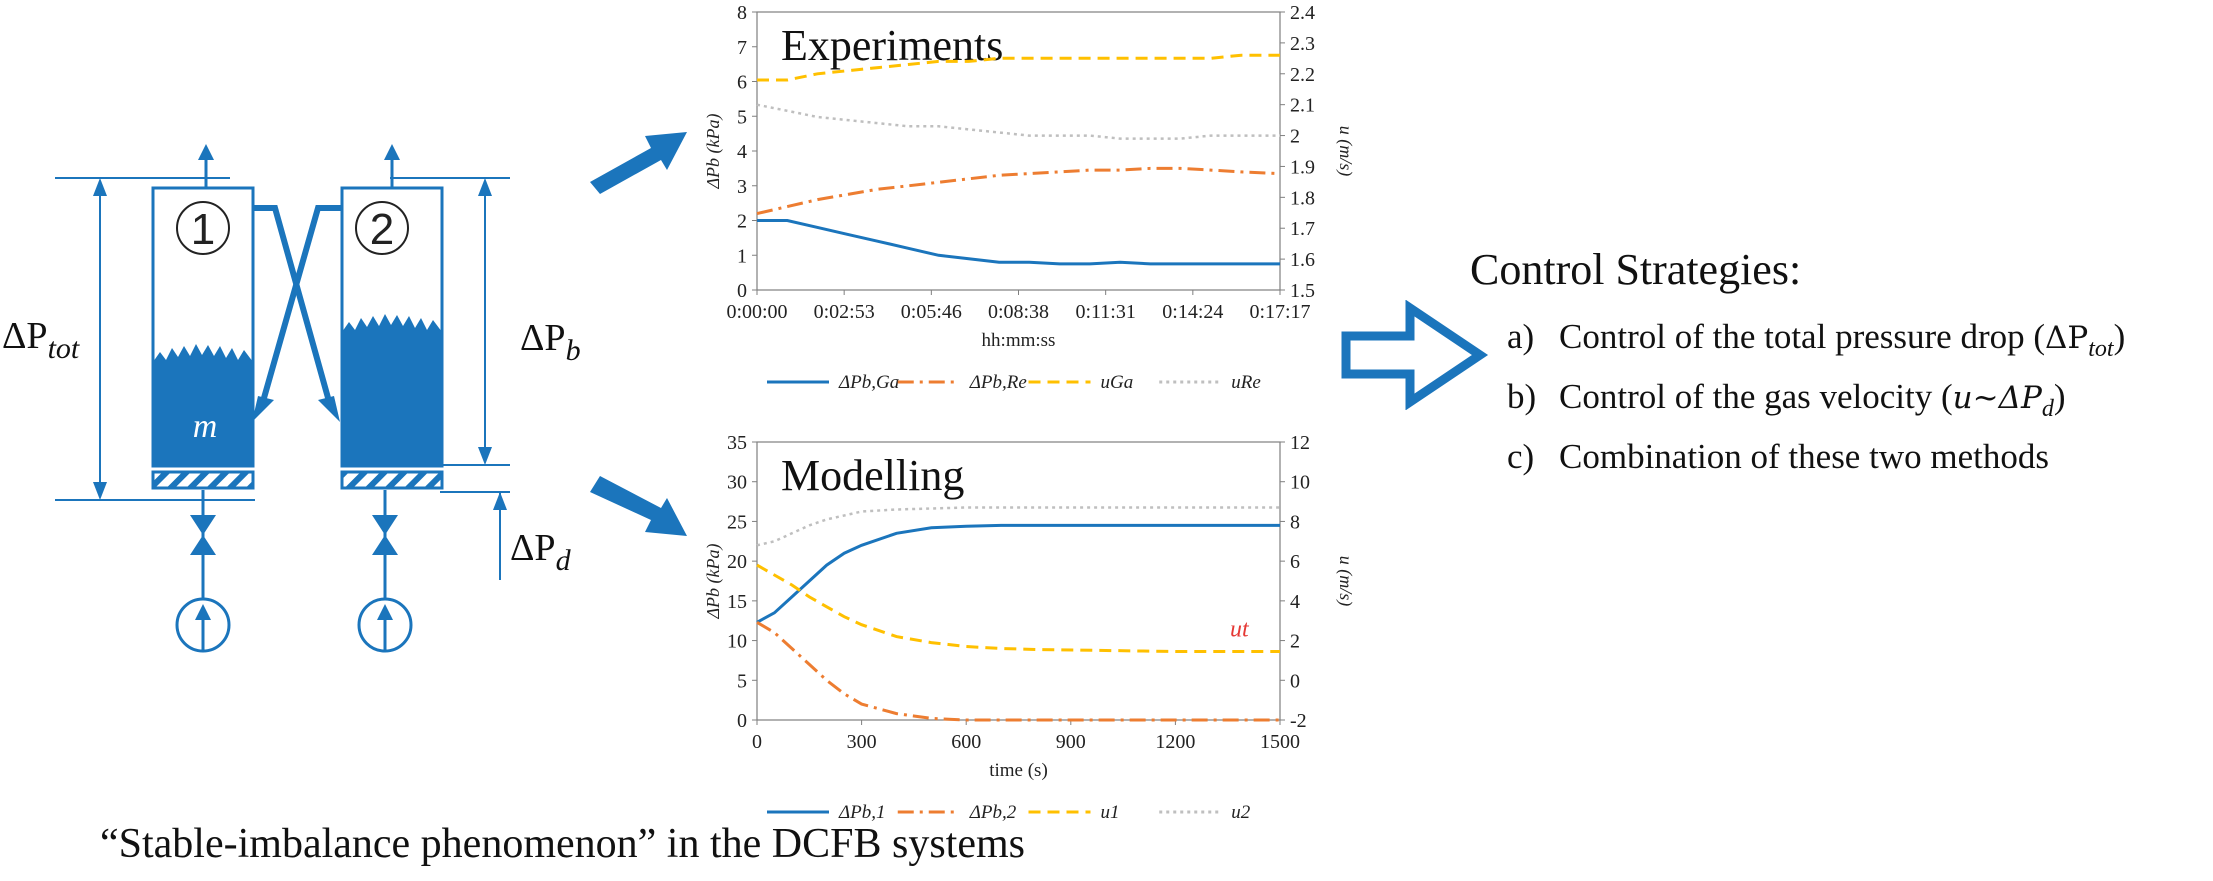  I want to click on strategy-c-text: Combination of these two methods, so click(1804, 456).